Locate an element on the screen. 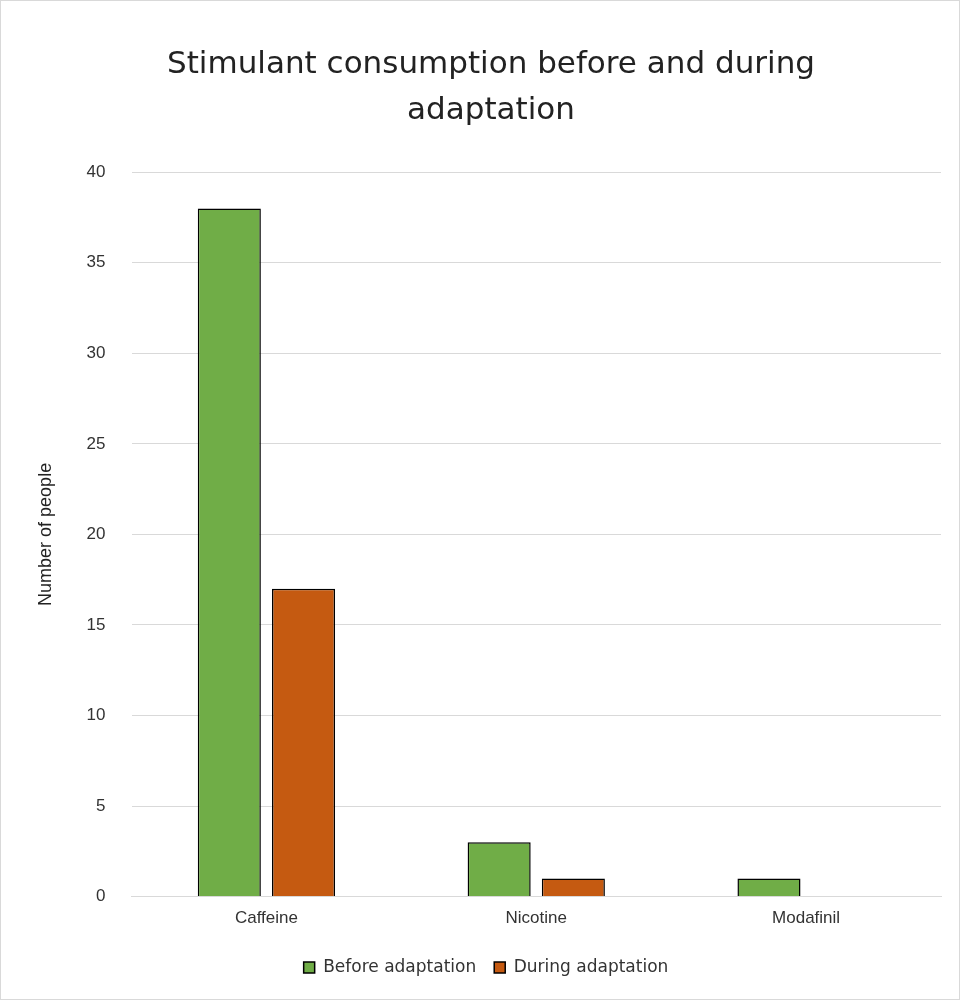 This screenshot has width=962, height=1002. y-tick-label: 5 is located at coordinates (101, 805).